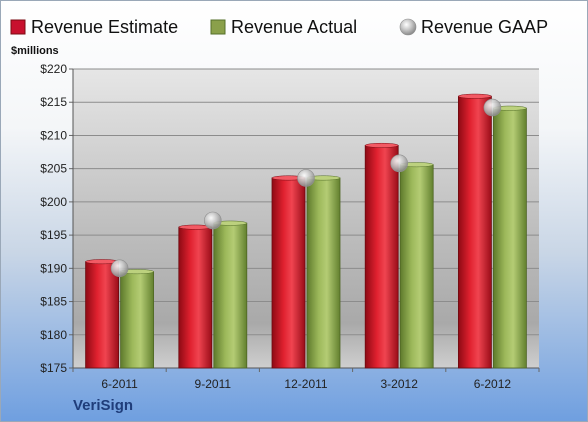  What do you see at coordinates (53, 335) in the screenshot?
I see `y-tick-label: $180` at bounding box center [53, 335].